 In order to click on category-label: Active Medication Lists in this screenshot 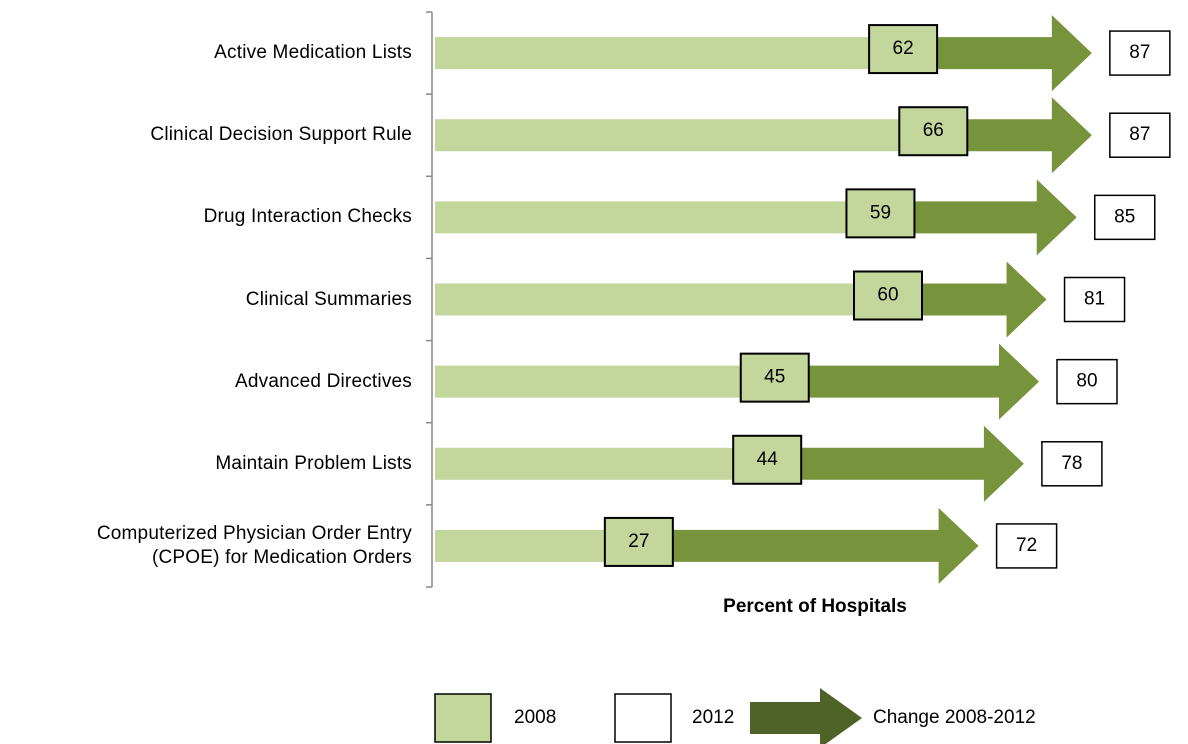, I will do `click(313, 53)`.